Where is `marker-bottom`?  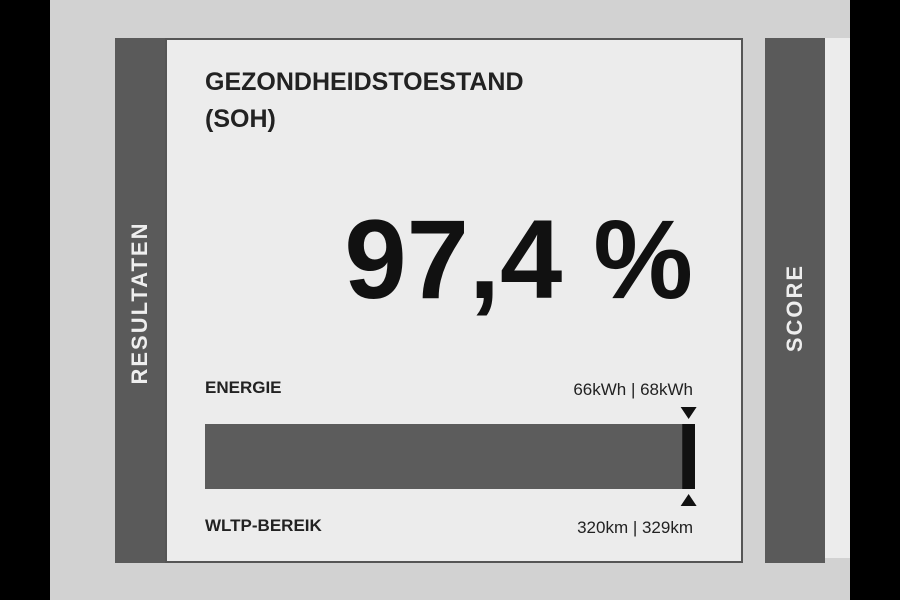 marker-bottom is located at coordinates (688, 500).